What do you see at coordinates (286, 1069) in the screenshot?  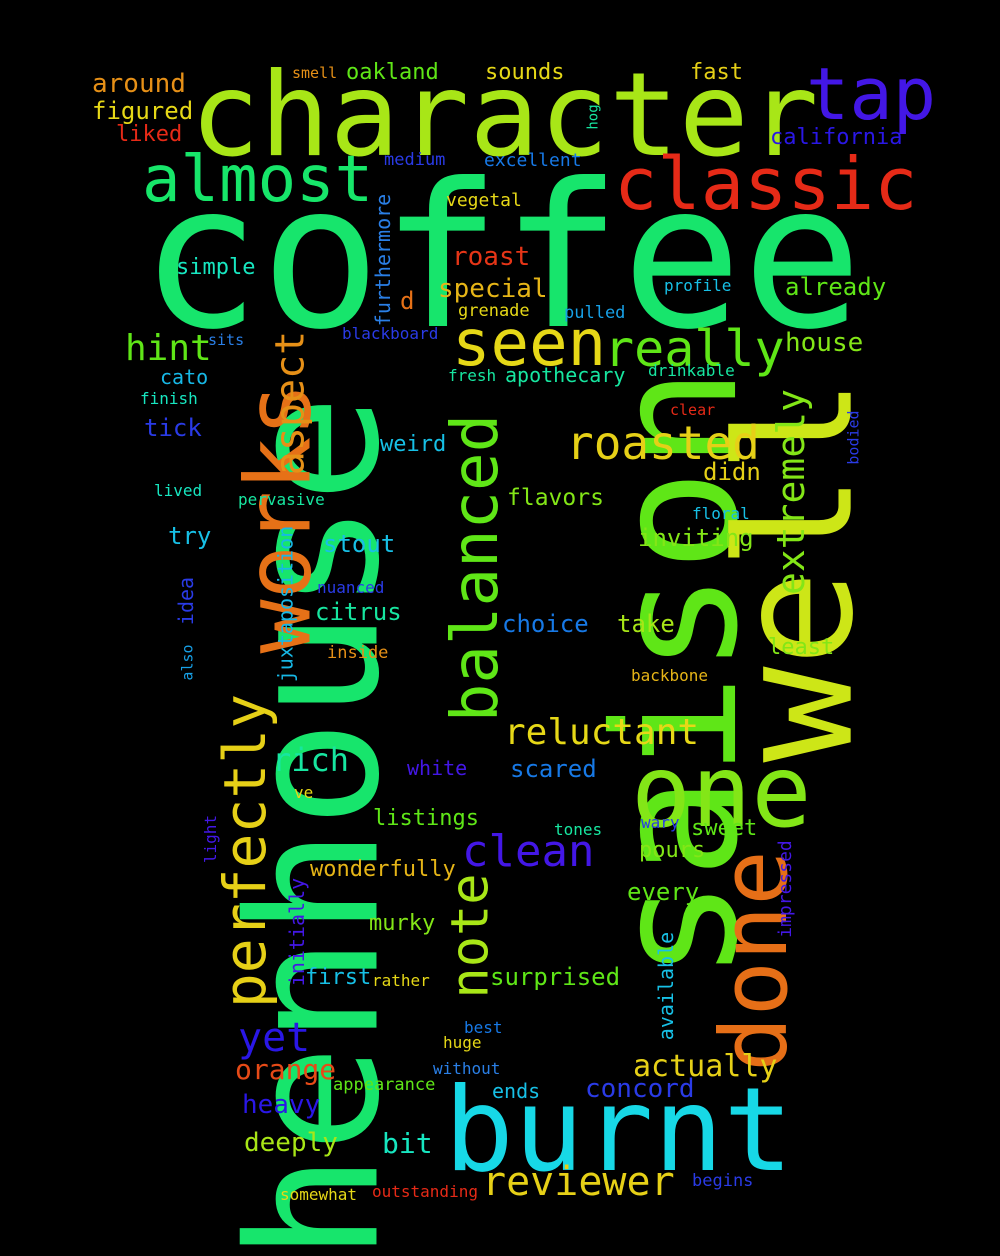 I see `word-orange: orange` at bounding box center [286, 1069].